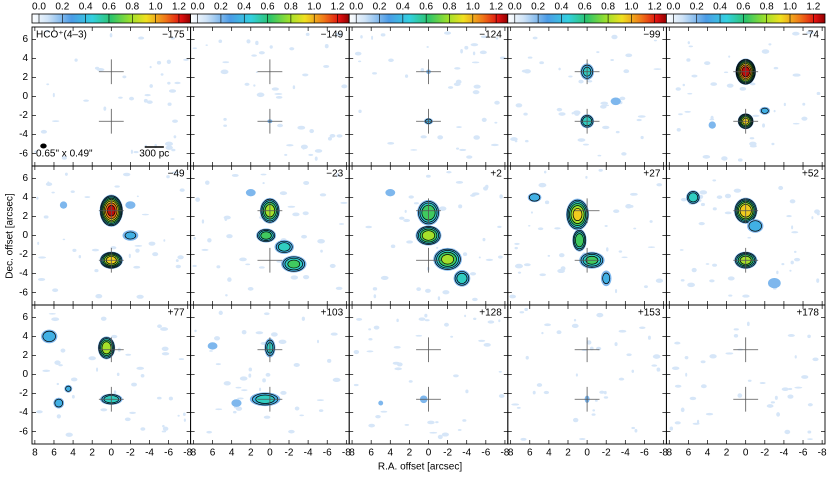 The height and width of the screenshot is (480, 830). Describe the element at coordinates (25, 355) in the screenshot. I see `y-tick-label: 2` at that location.